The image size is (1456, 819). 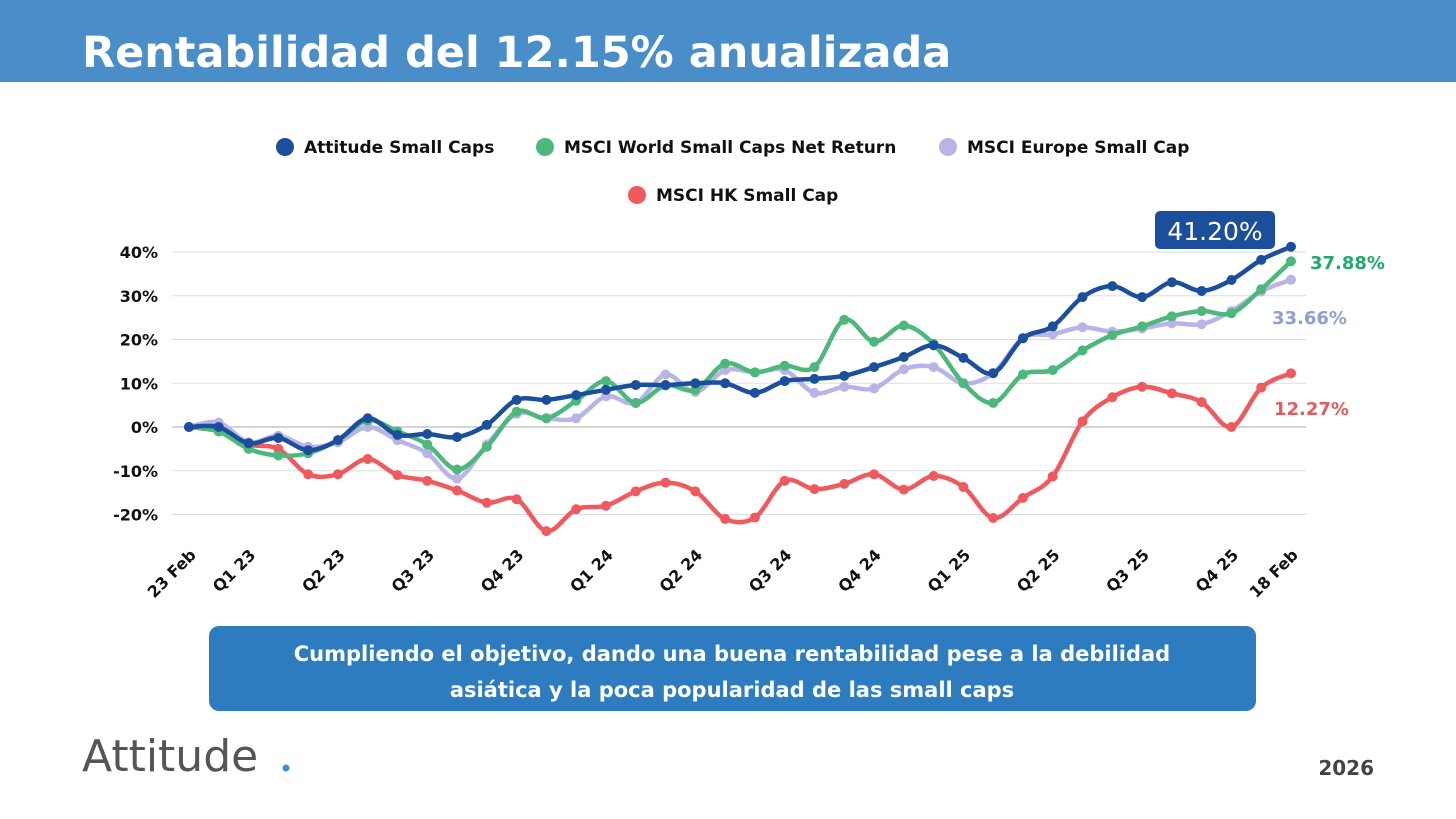 I want to click on value-label-box, so click(x=1215, y=230).